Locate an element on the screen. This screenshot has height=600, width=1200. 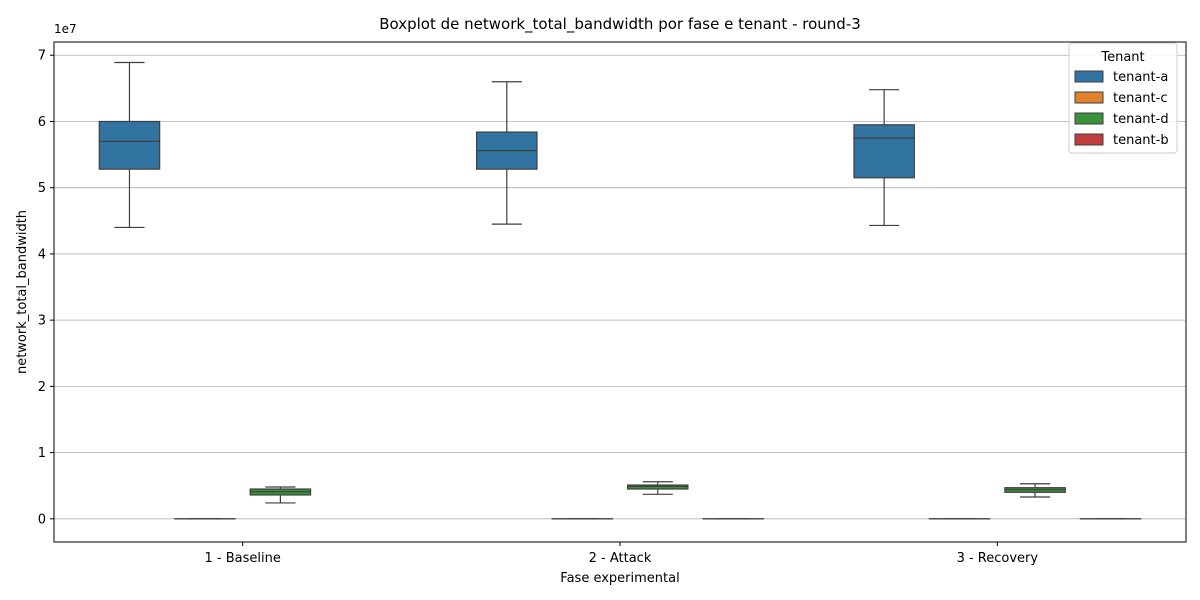
legend-entry-tenant-b: tenant-b is located at coordinates (1121, 140).